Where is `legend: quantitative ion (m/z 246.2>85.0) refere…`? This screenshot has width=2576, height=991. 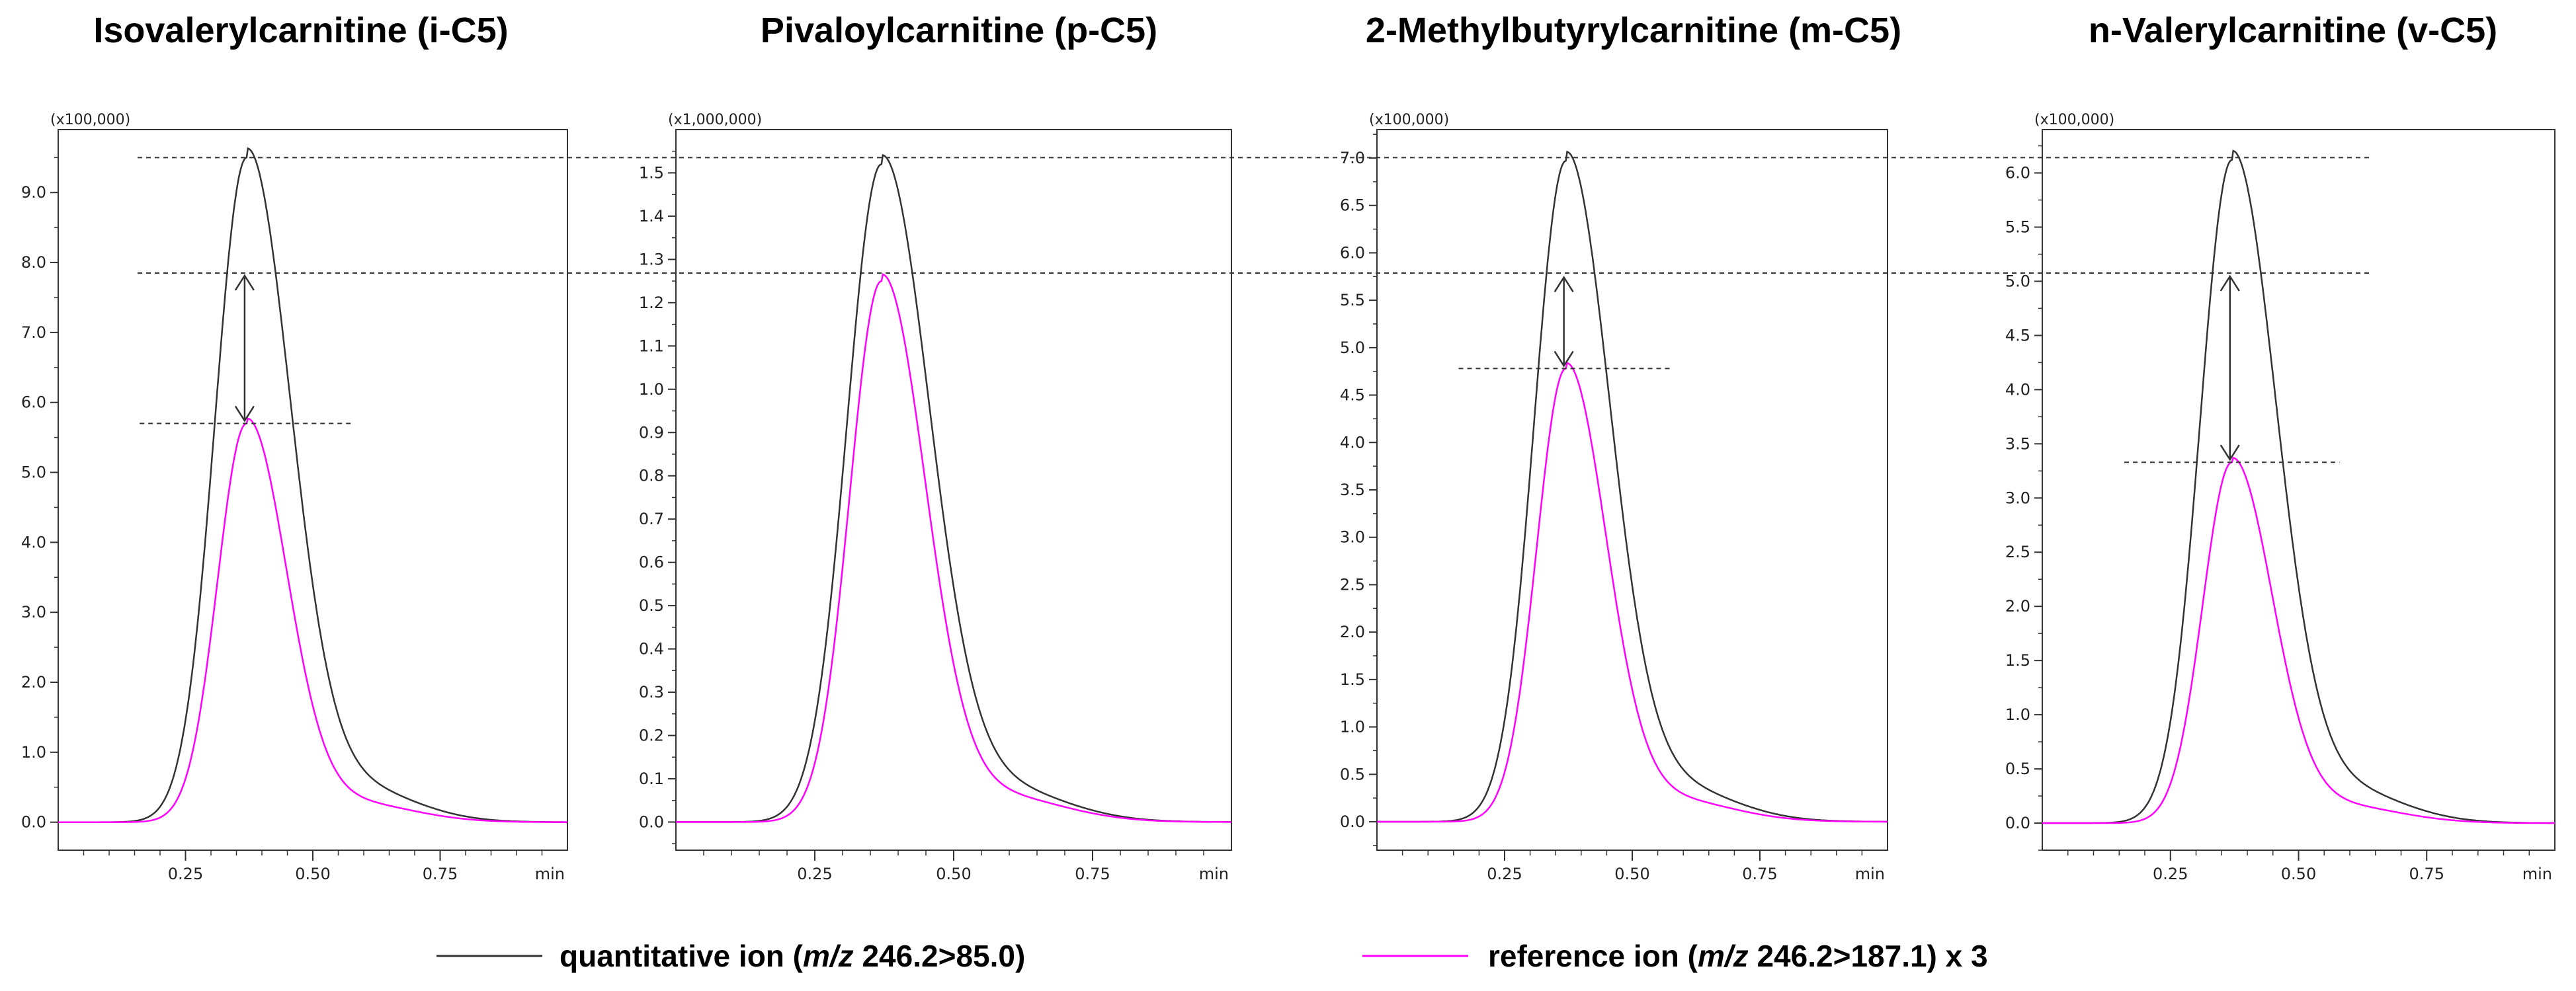
legend: quantitative ion (m/z 246.2>85.0) refere… is located at coordinates (1212, 956).